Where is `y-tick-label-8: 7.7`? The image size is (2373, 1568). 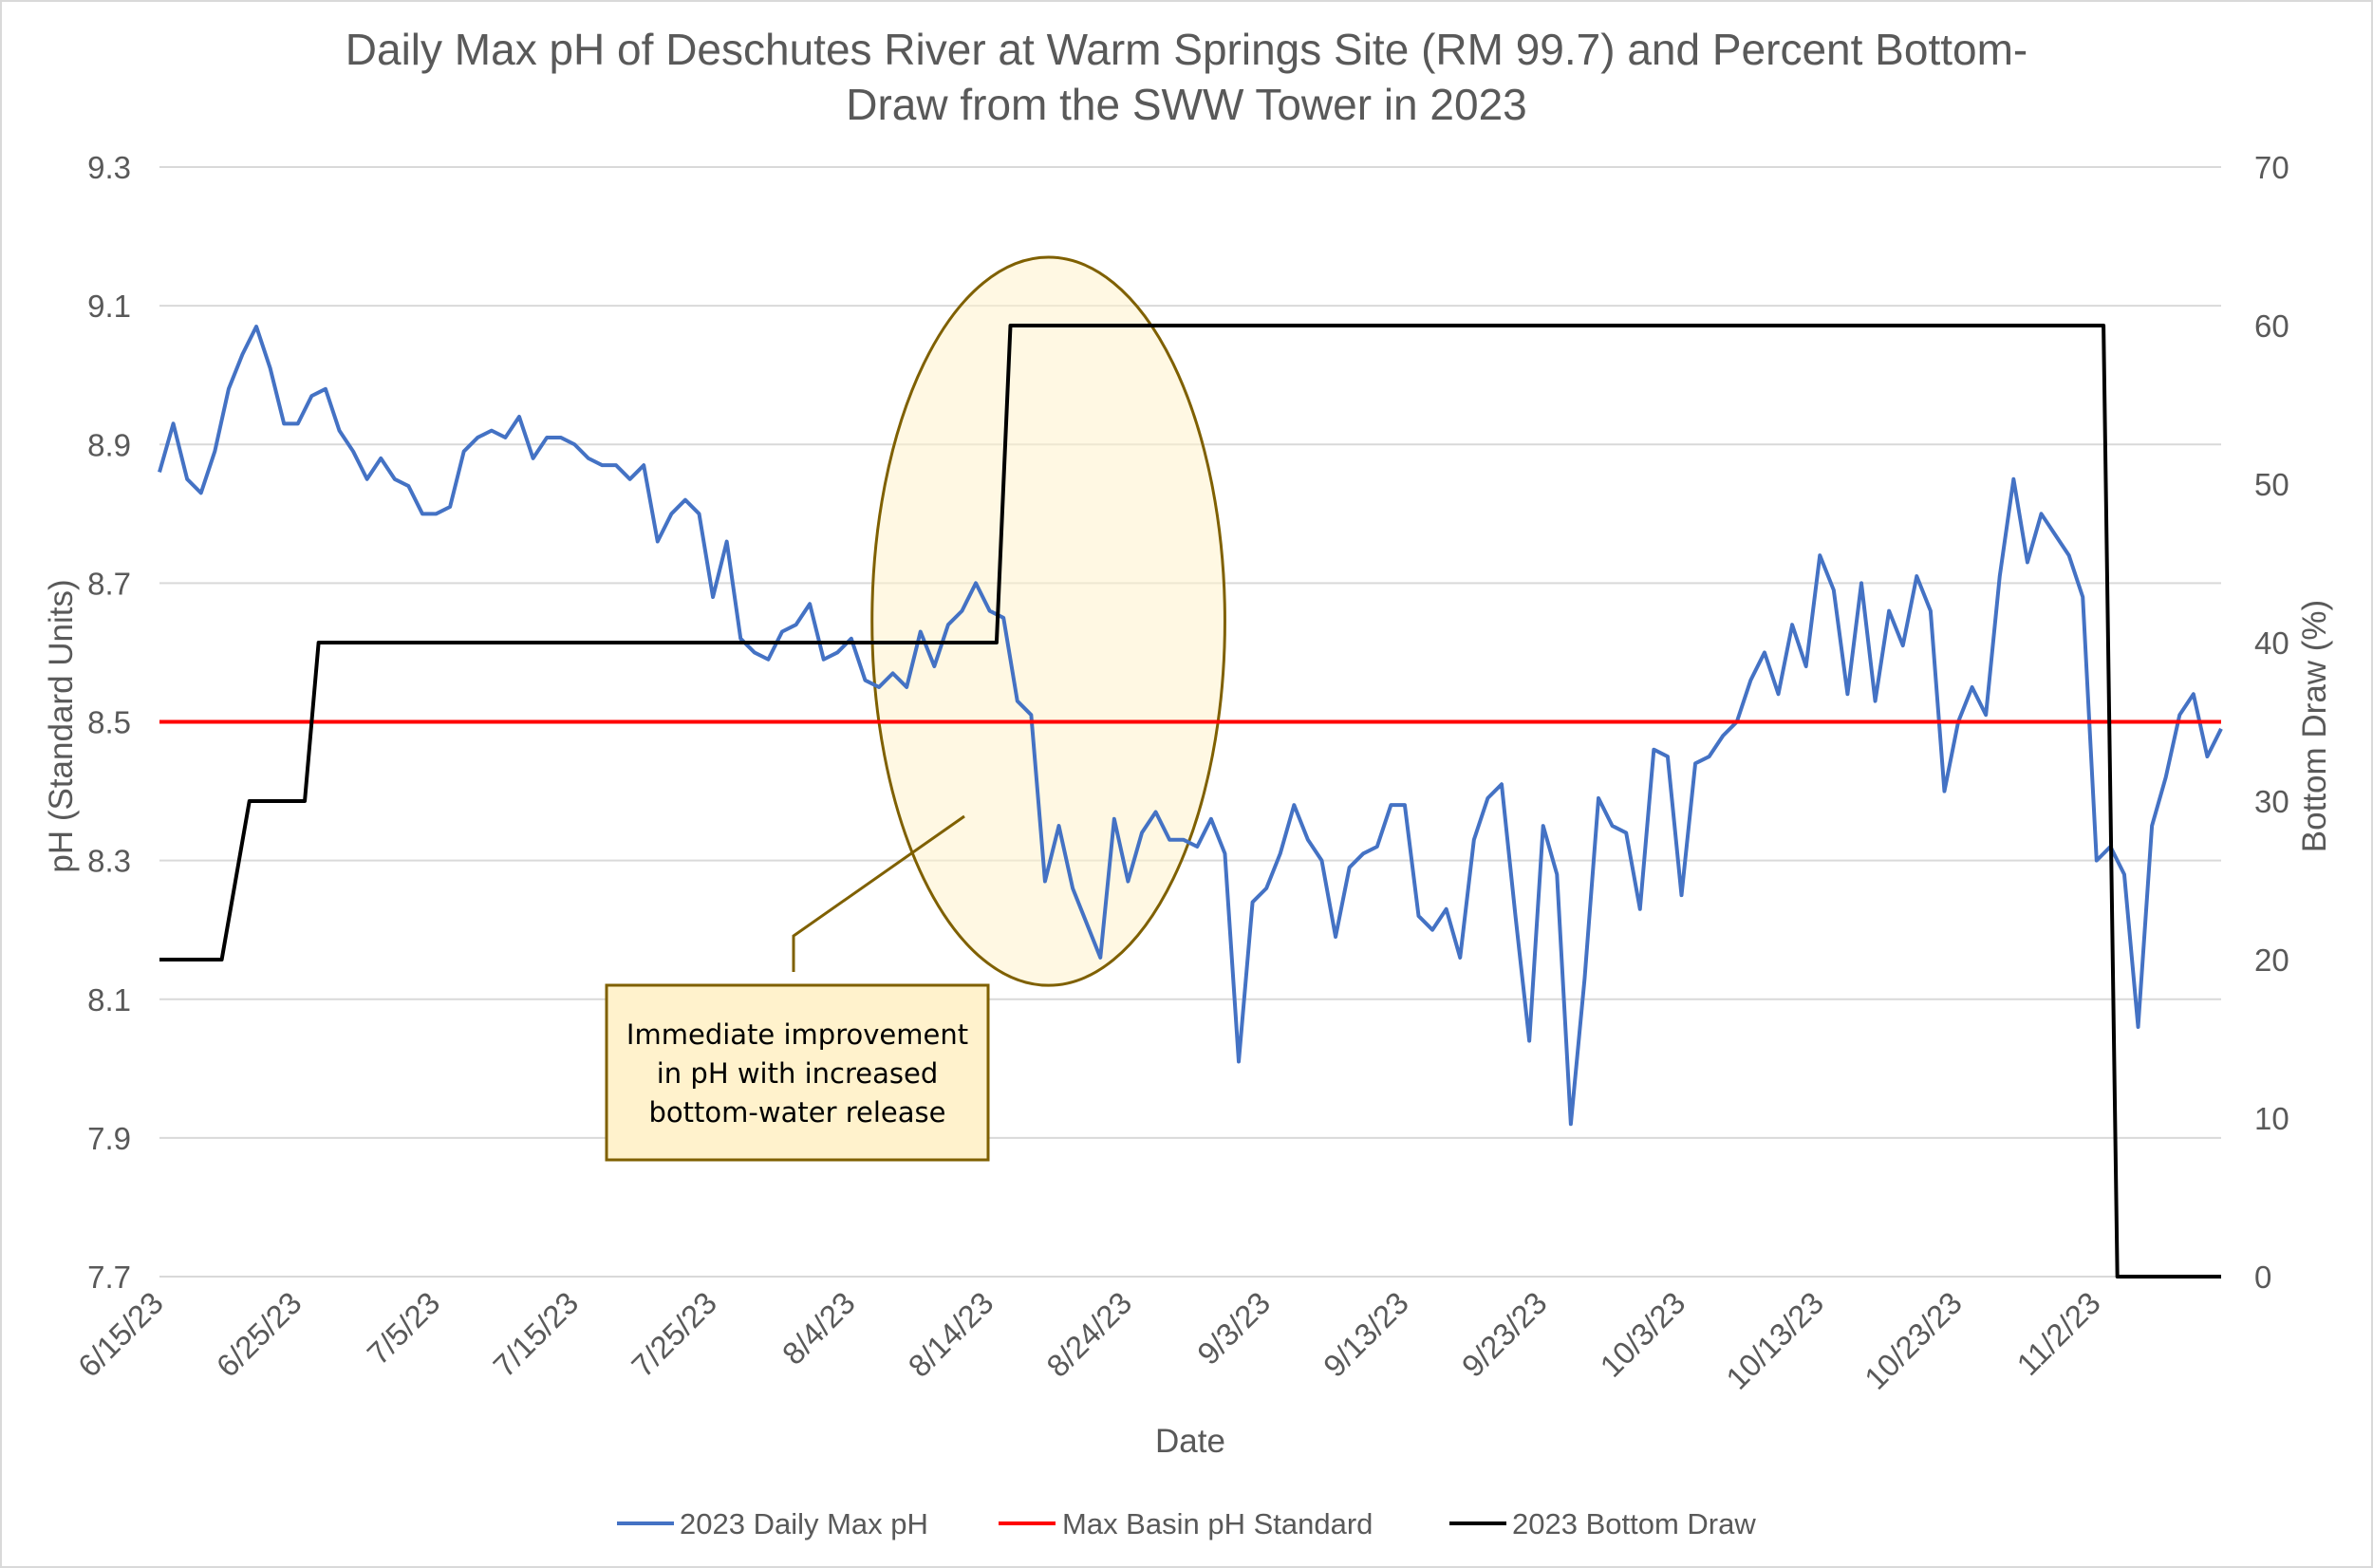
y-tick-label-8: 7.7 is located at coordinates (109, 1277).